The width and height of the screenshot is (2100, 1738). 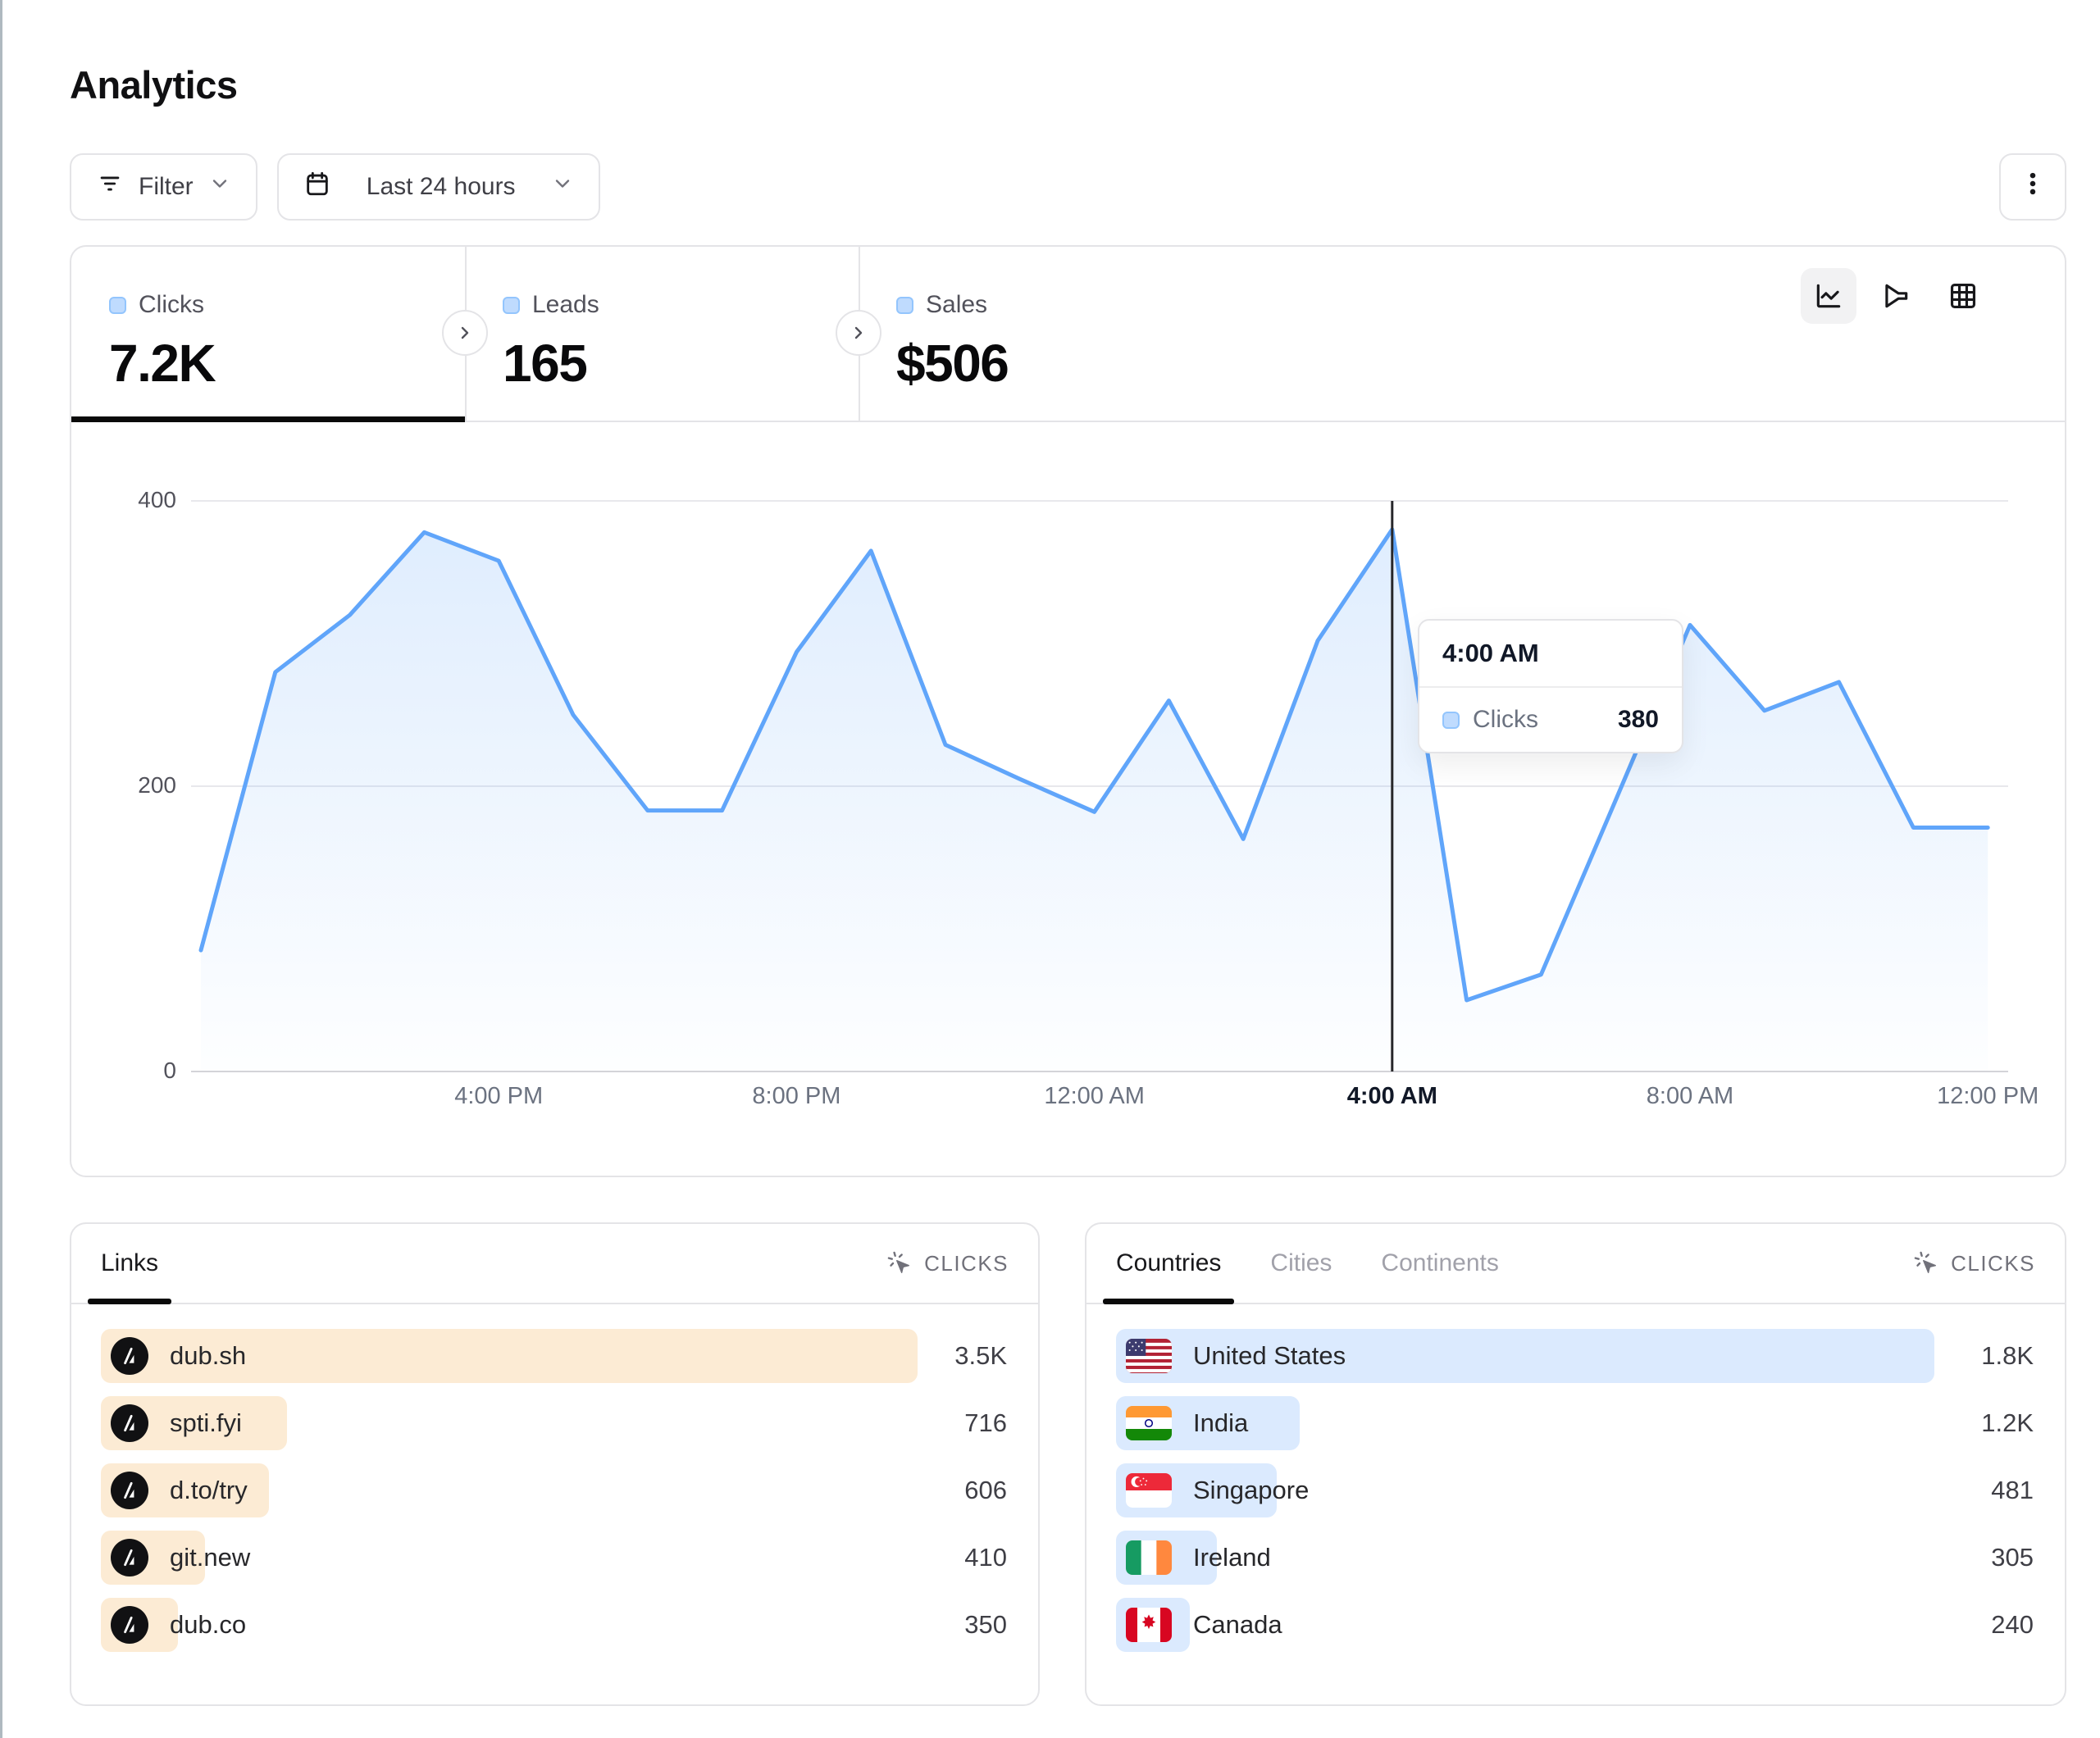 What do you see at coordinates (555, 1423) in the screenshot?
I see `table-row: spti.fyi 716` at bounding box center [555, 1423].